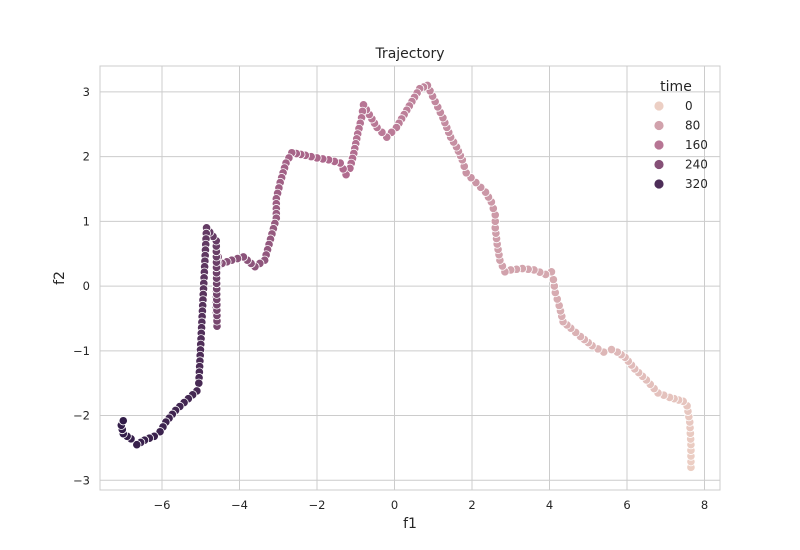  What do you see at coordinates (689, 106) in the screenshot?
I see `legend-label: 0` at bounding box center [689, 106].